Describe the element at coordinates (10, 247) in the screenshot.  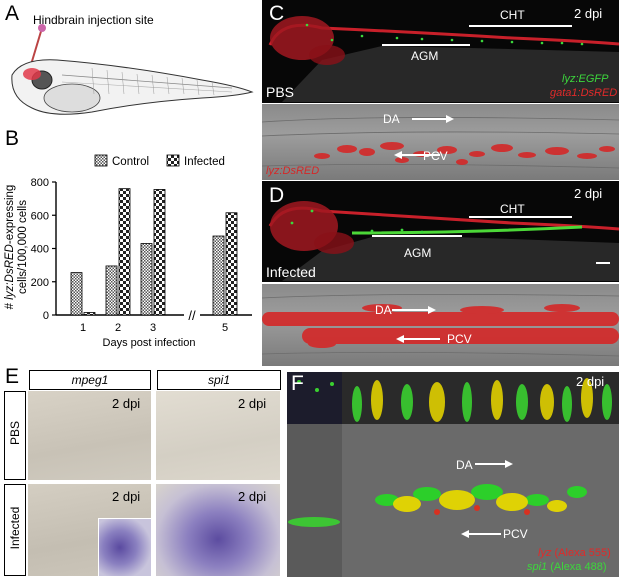
I see `svg-text: # lyz:DsRED-expressing` at that location.